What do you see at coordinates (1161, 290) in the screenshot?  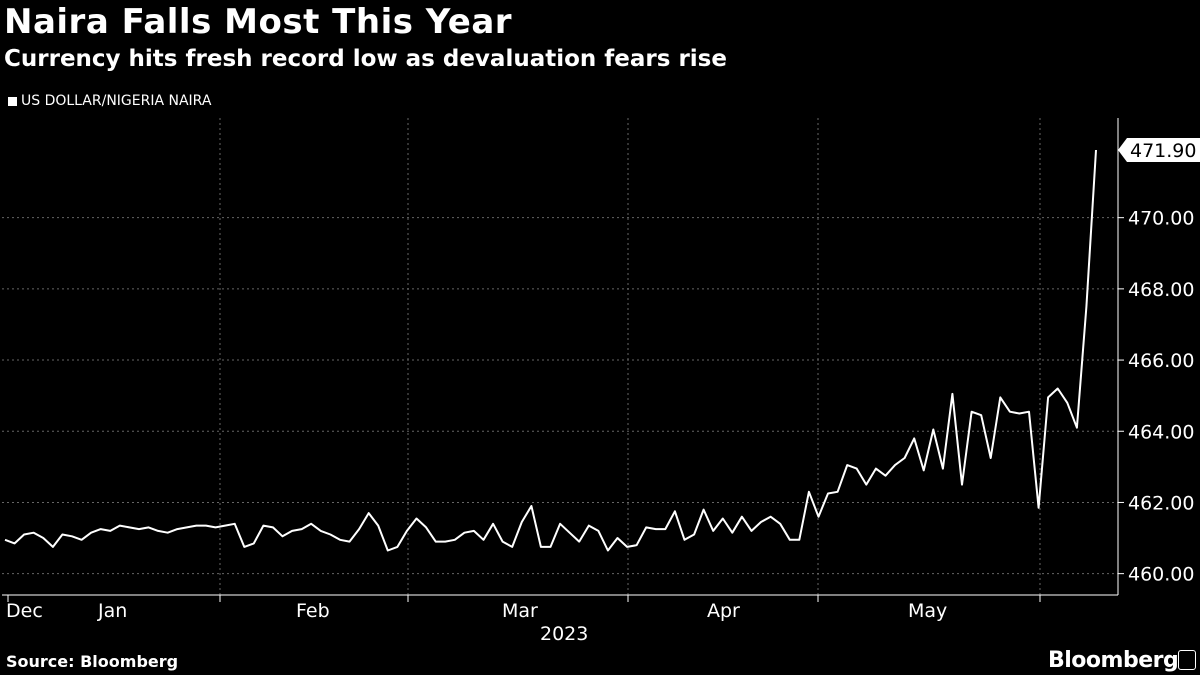 I see `y-tick-label: 468.00` at bounding box center [1161, 290].